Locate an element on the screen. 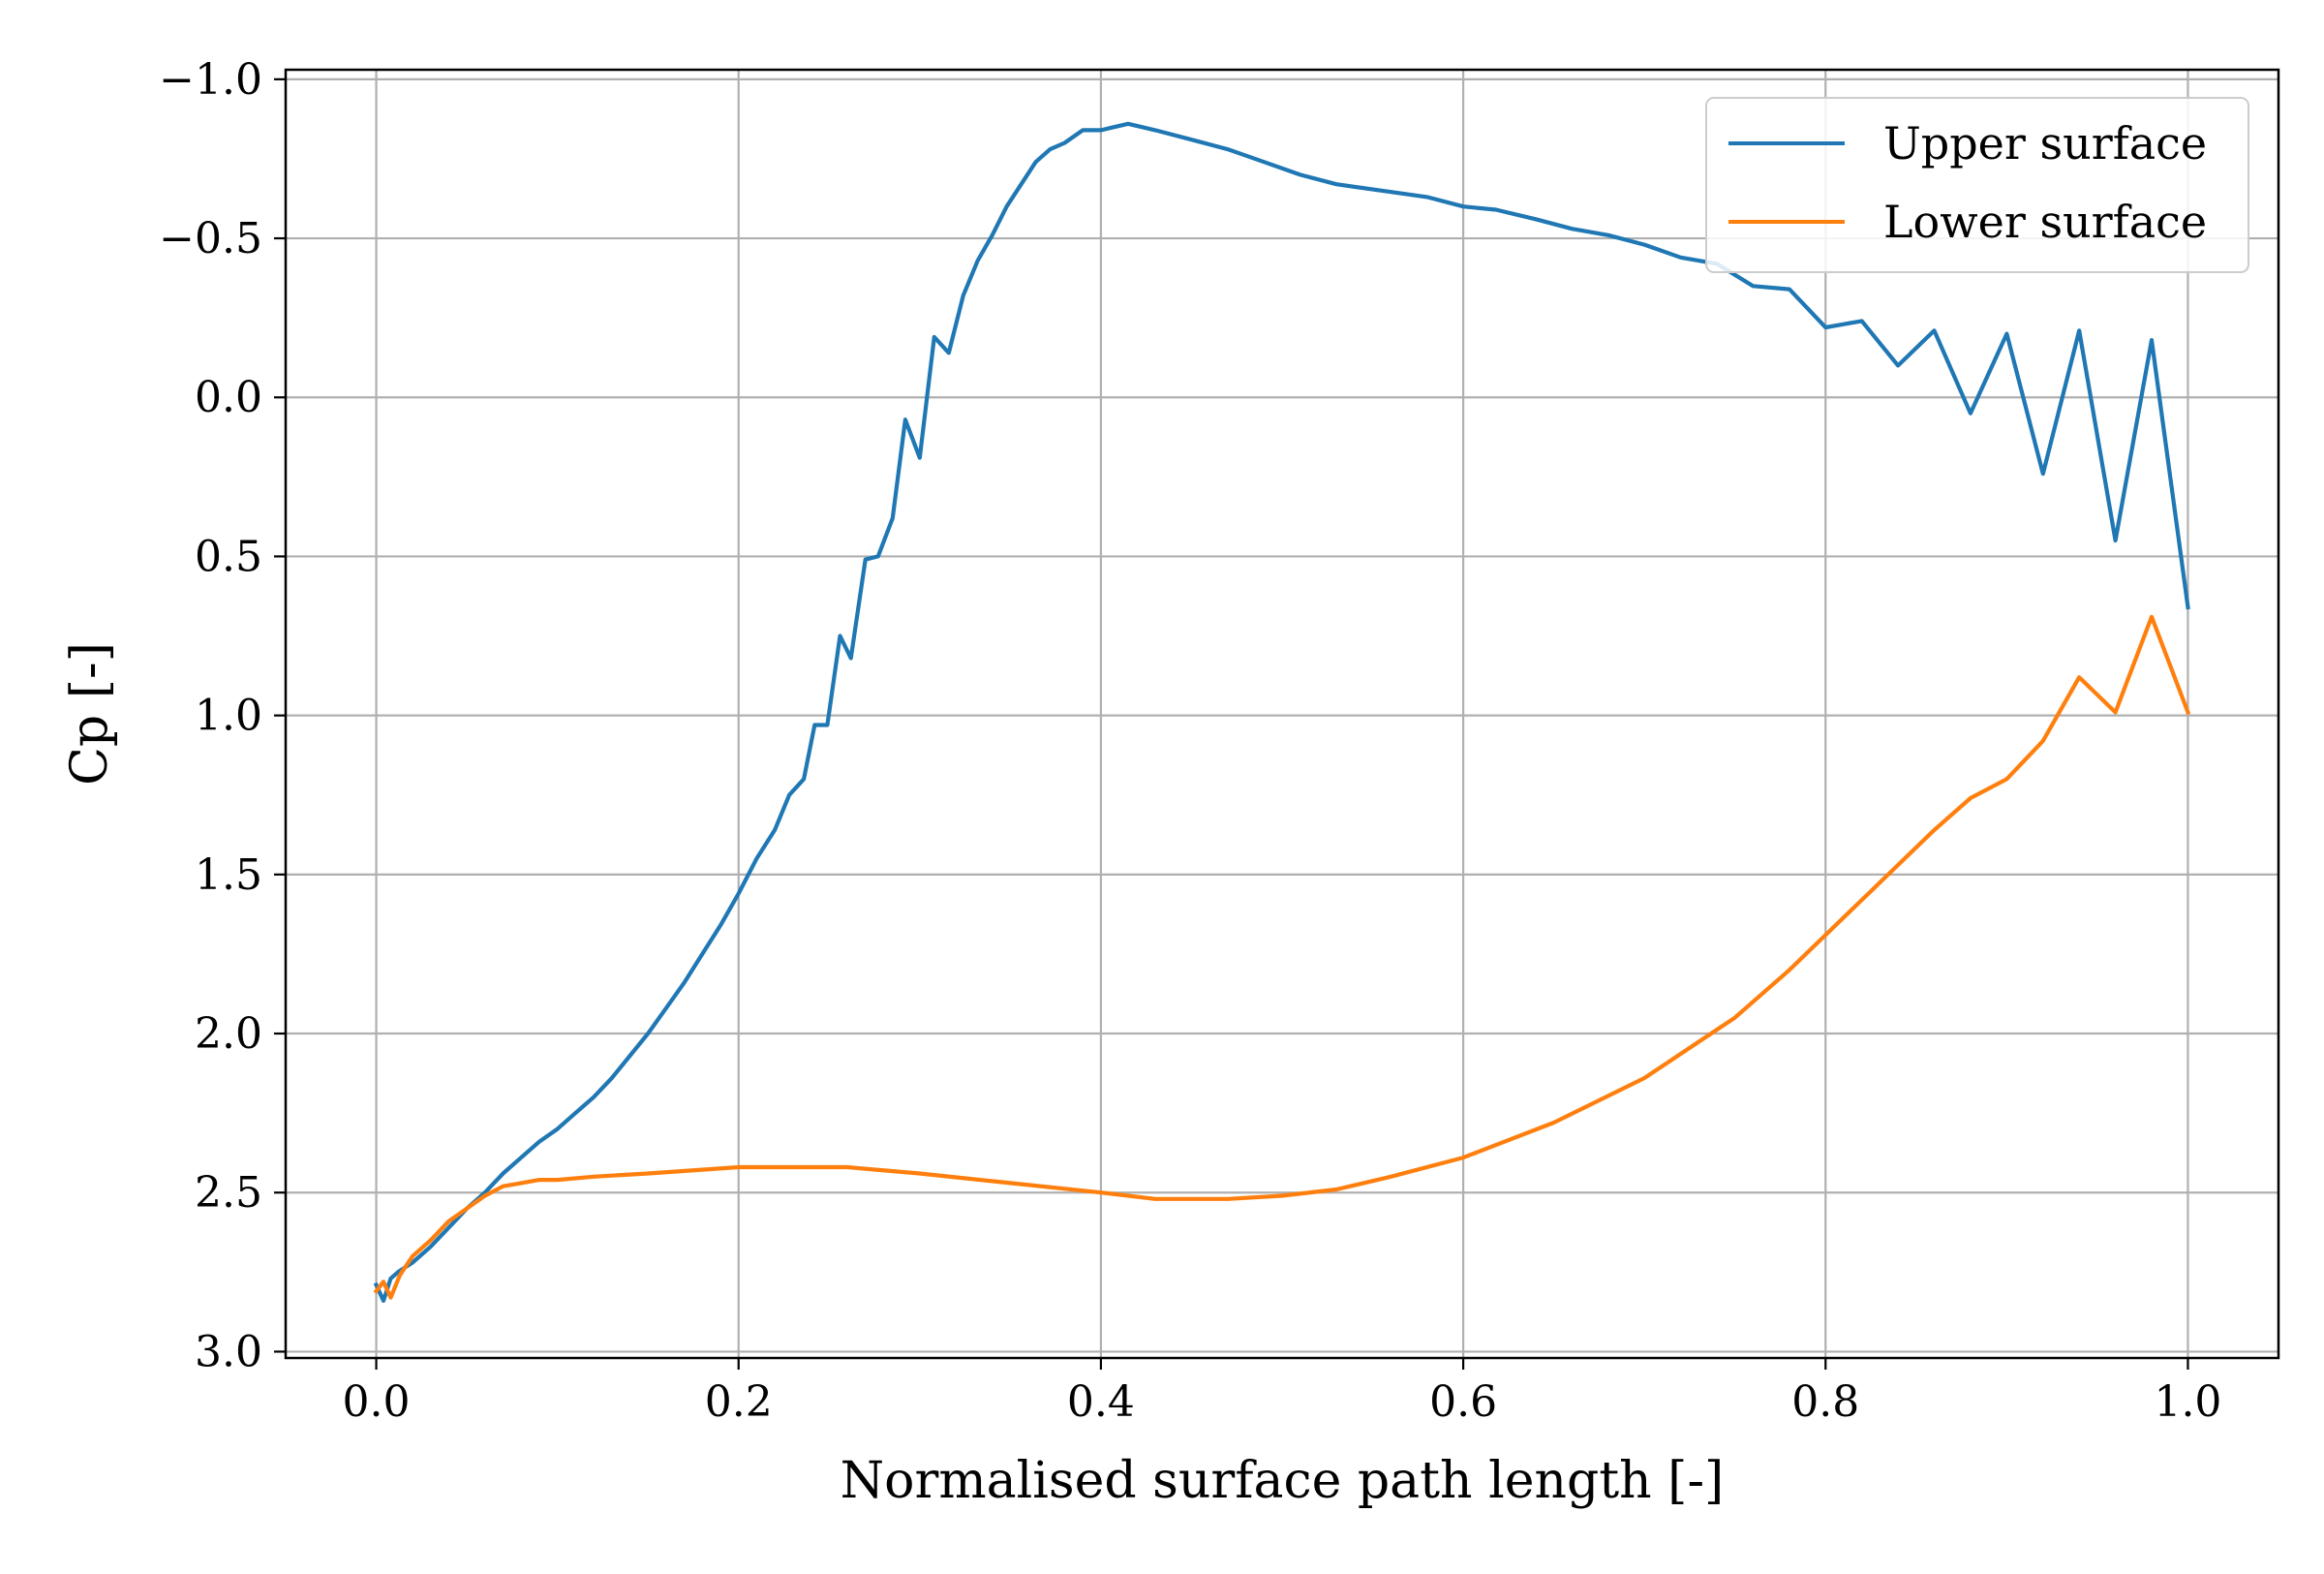  y-tick-label: 3.0 is located at coordinates (229, 1352).